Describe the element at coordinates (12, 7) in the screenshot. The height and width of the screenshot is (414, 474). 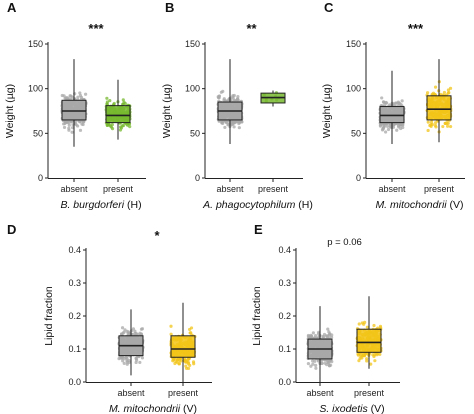
I see `panel-label: A` at that location.